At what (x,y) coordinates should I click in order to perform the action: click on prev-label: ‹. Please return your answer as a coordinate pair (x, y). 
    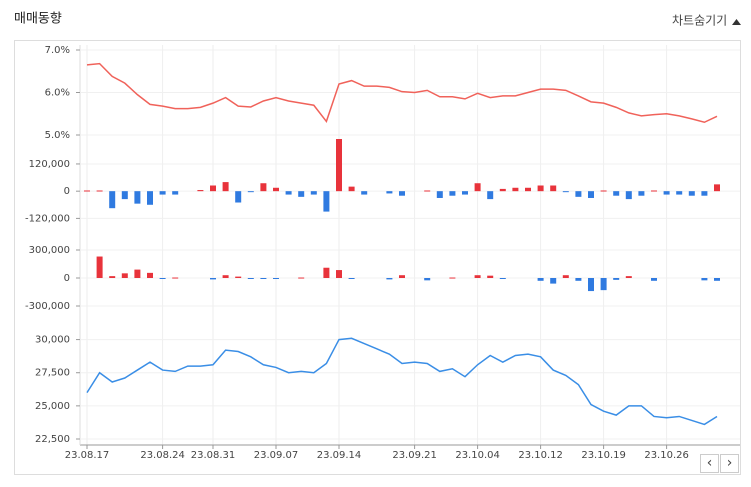
    Looking at the image, I should click on (710, 463).